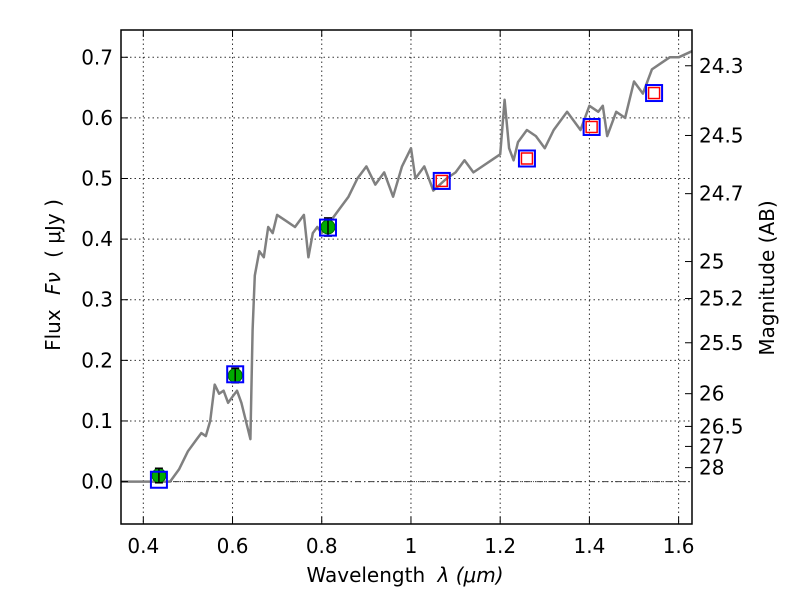  I want to click on x-tick-label: 1.4, so click(589, 546).